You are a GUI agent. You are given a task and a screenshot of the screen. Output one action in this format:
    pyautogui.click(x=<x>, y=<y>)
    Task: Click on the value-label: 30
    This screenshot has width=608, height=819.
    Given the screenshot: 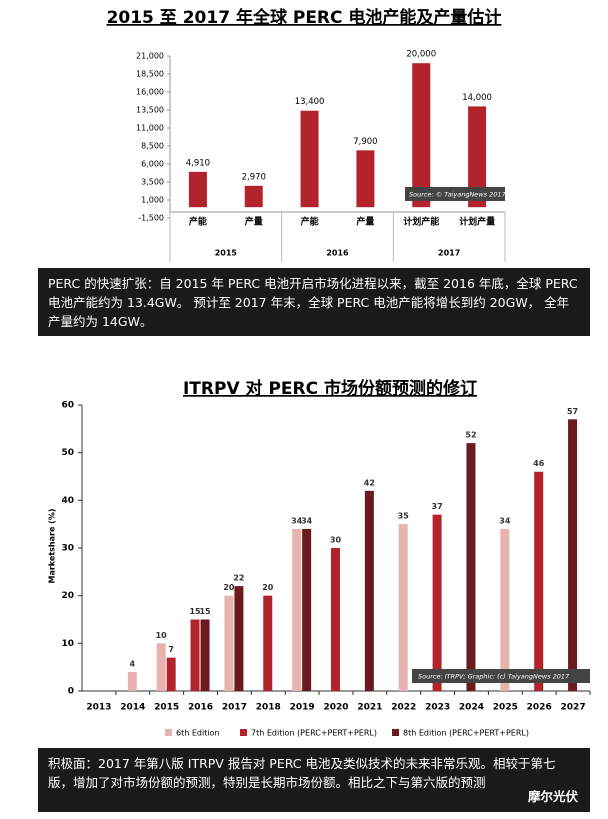 What is the action you would take?
    pyautogui.click(x=336, y=540)
    